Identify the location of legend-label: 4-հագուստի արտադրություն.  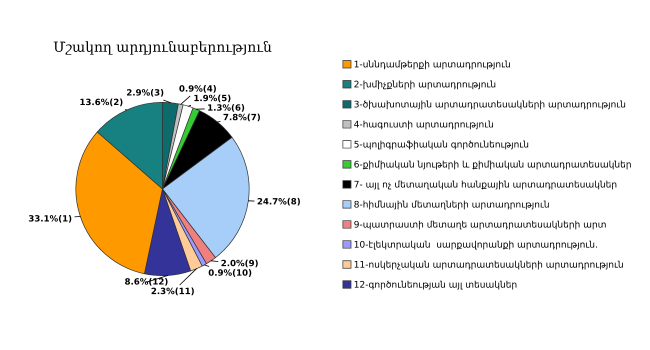
(424, 125).